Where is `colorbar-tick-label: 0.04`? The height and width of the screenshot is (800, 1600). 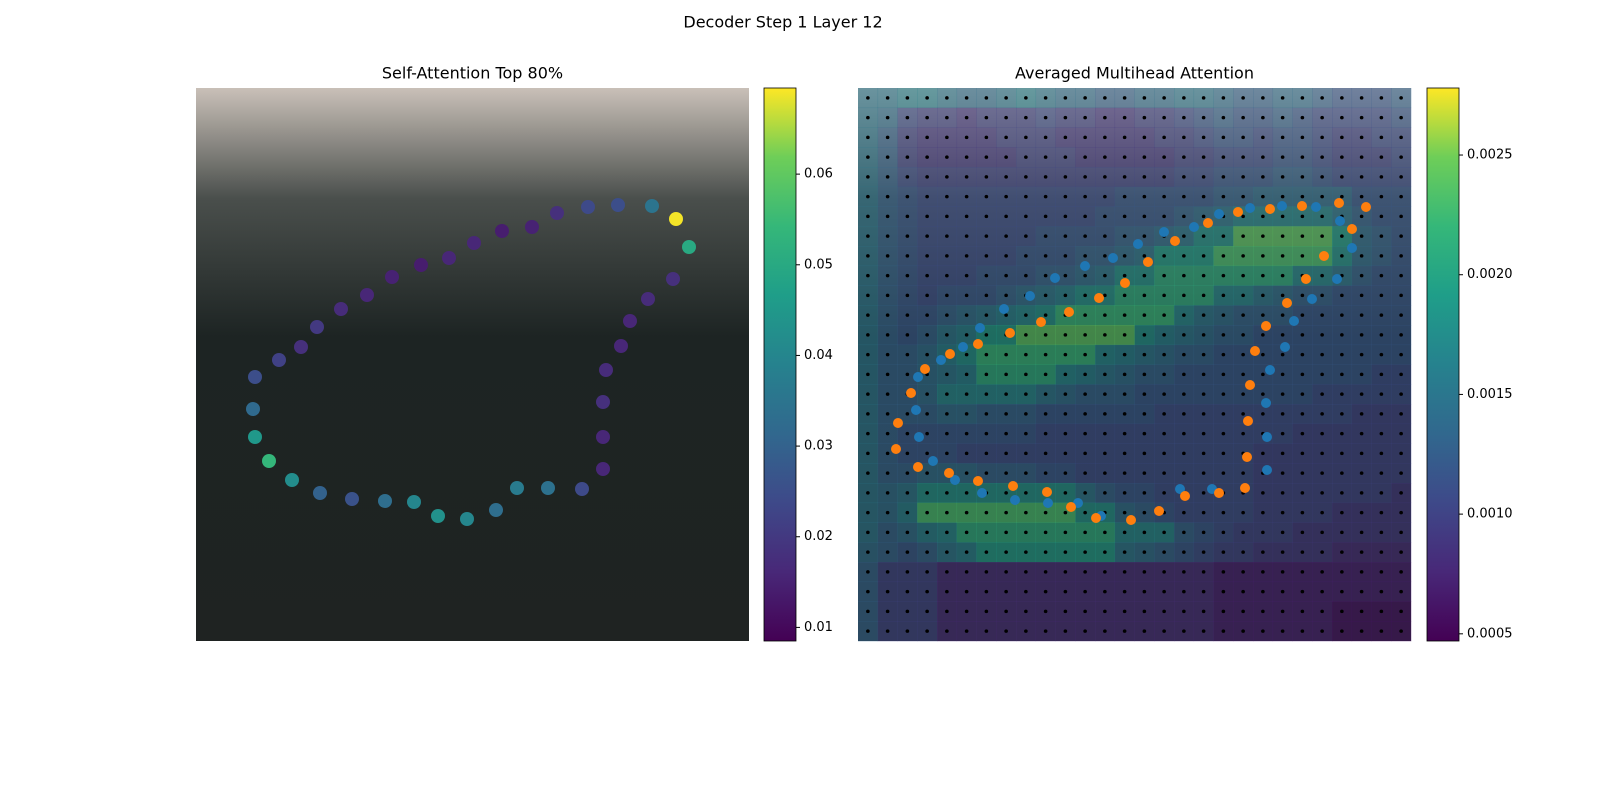
colorbar-tick-label: 0.04 is located at coordinates (818, 355).